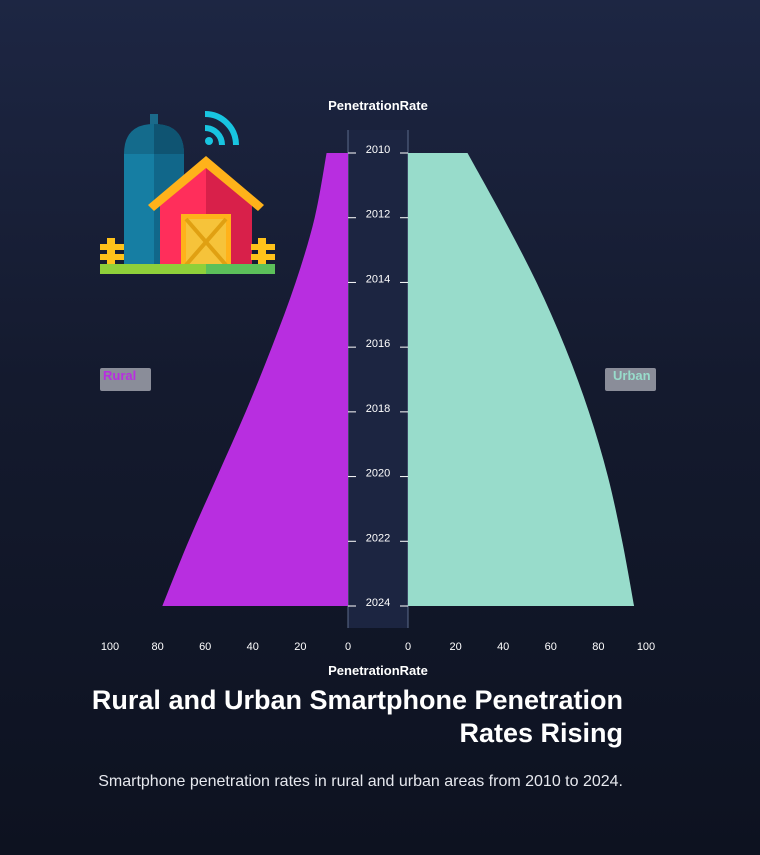 This screenshot has height=855, width=760. Describe the element at coordinates (646, 647) in the screenshot. I see `x-tick-label-right: 100` at that location.